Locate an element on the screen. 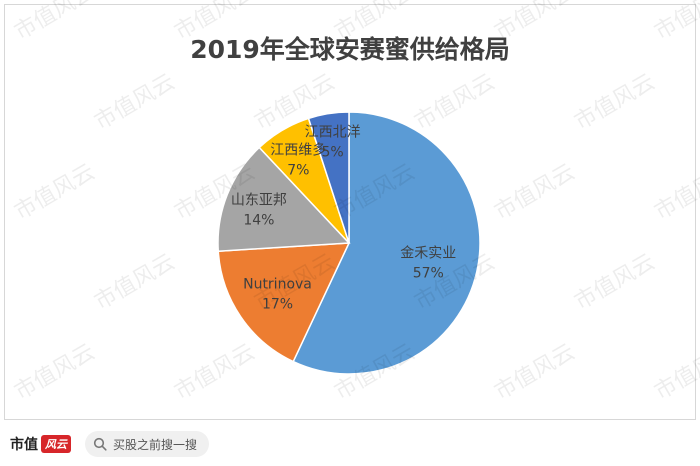 The image size is (700, 466). slice-label-5: 江西北洋 is located at coordinates (333, 133).